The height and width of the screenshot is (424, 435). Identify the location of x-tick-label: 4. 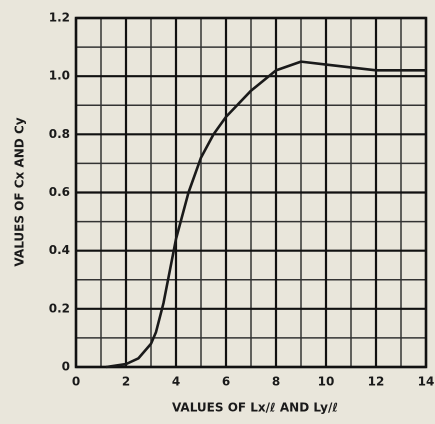
(176, 382).